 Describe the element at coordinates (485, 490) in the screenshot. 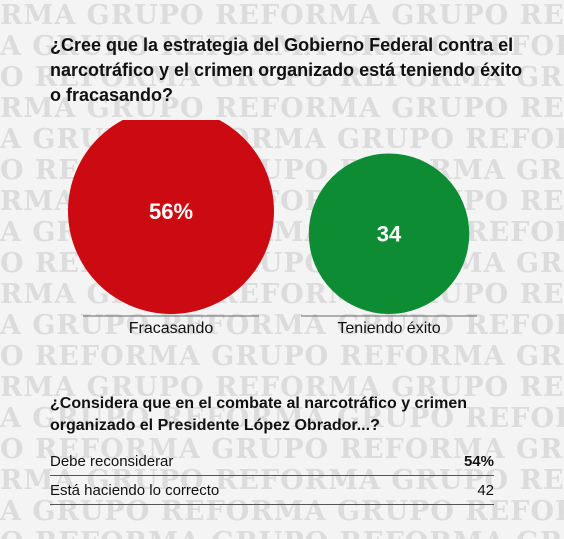

I see `row-value: 42` at that location.